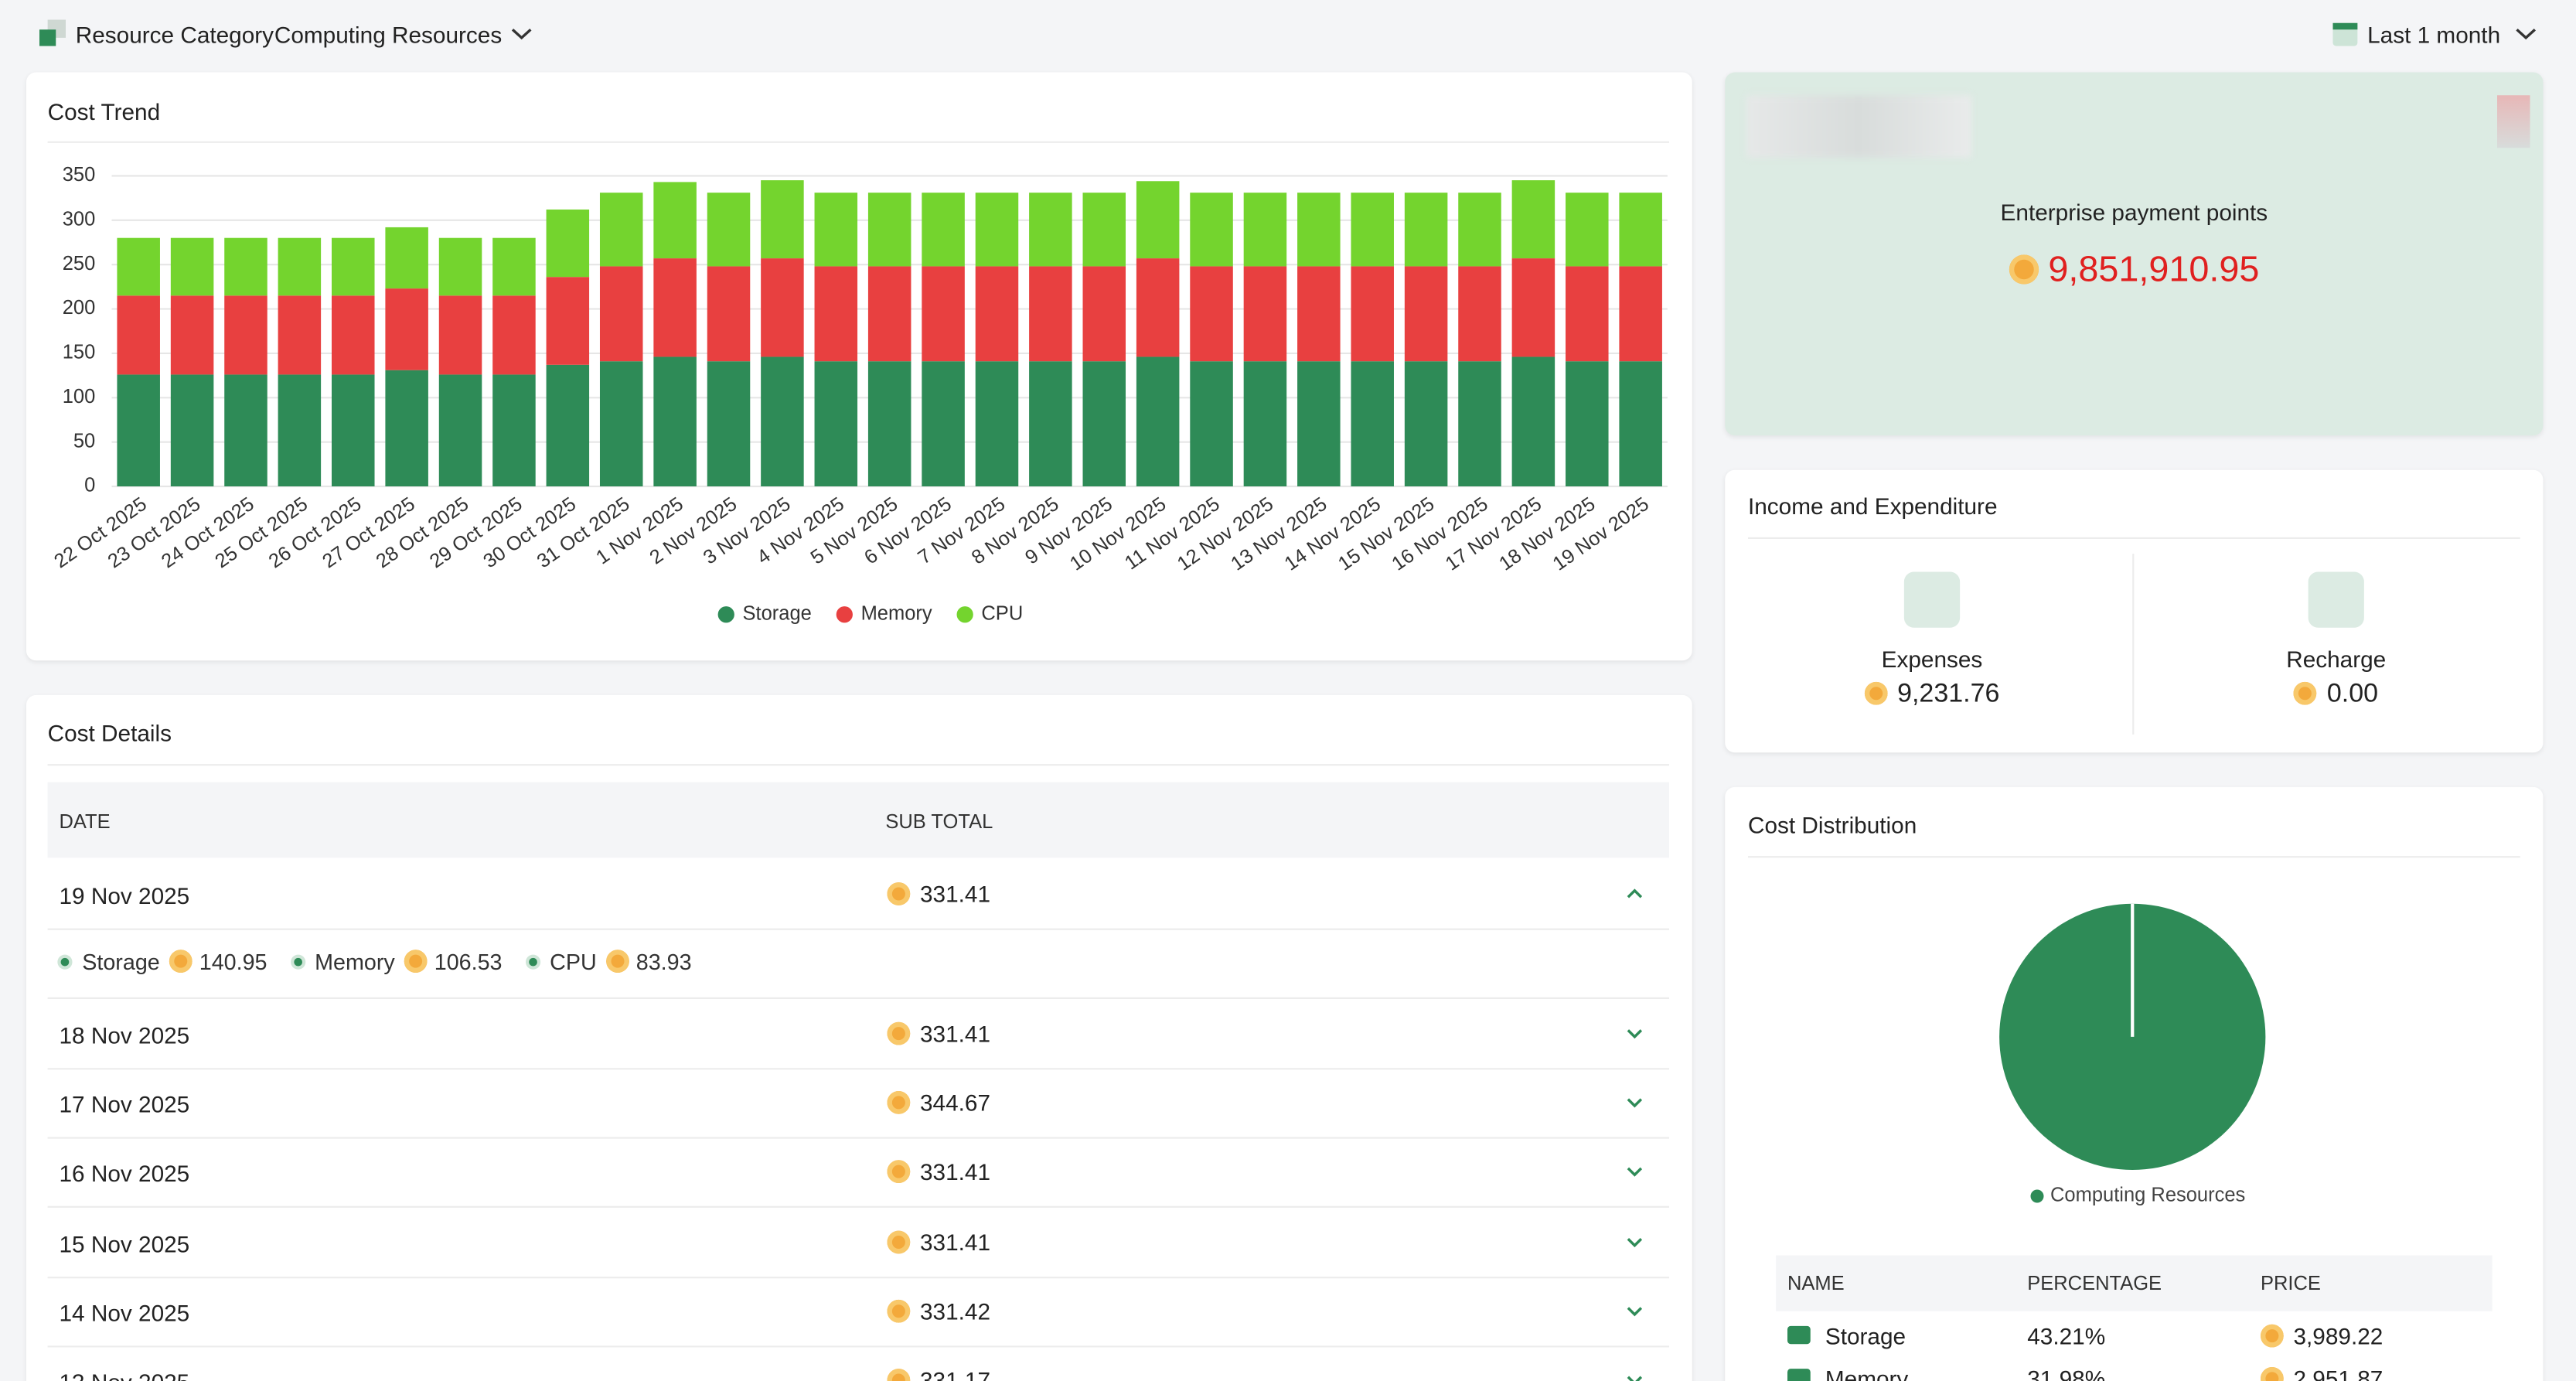 The width and height of the screenshot is (2576, 1381). I want to click on period-select: Last 1 month, so click(2434, 34).